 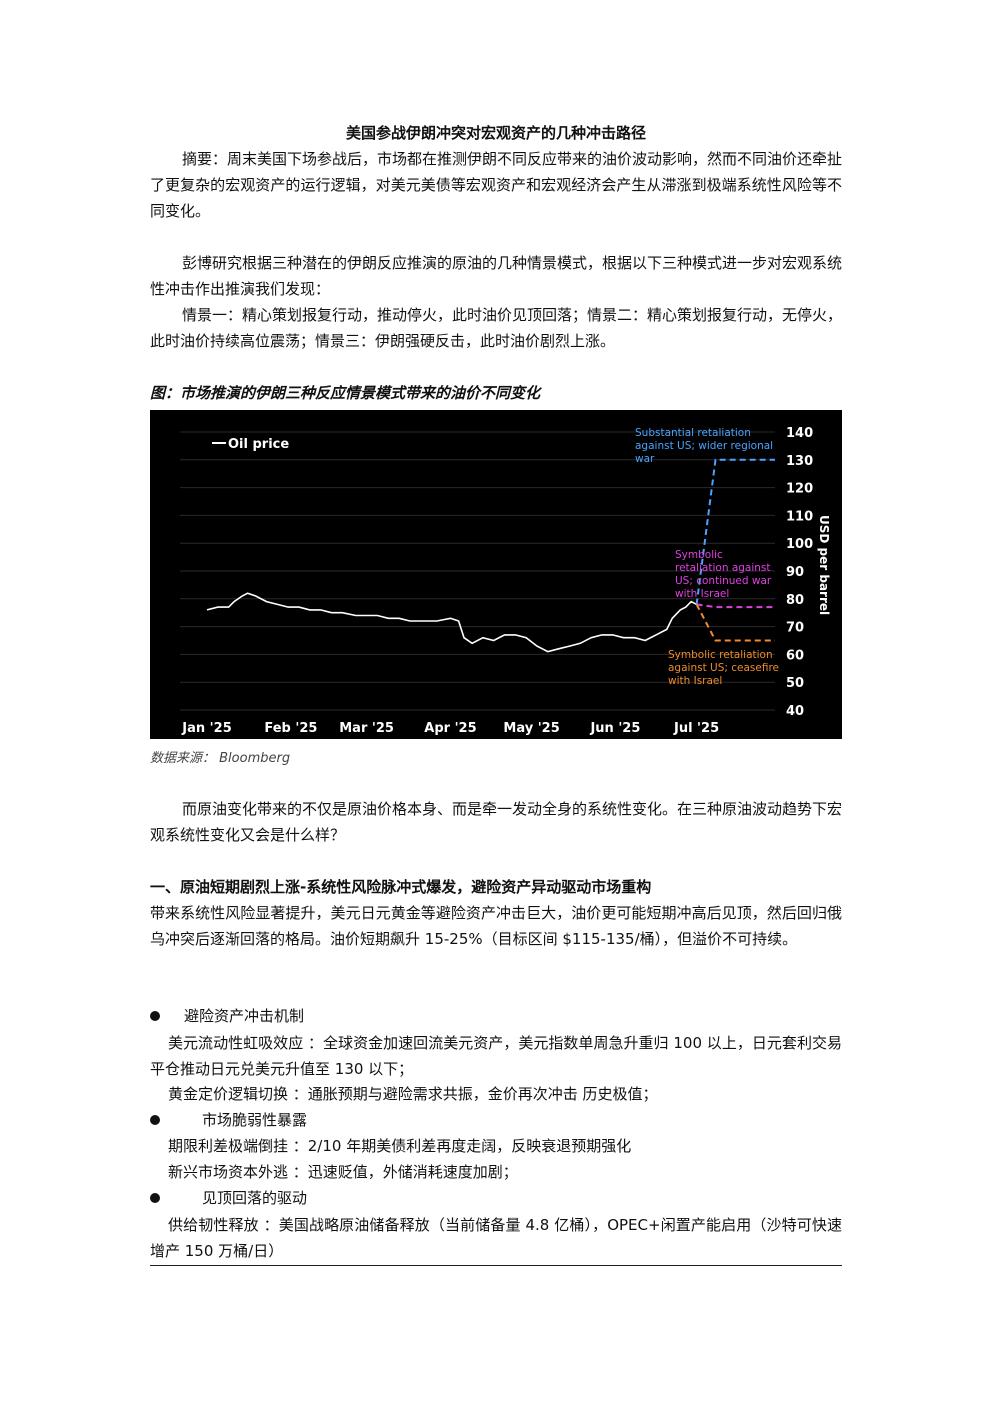 I want to click on scenario-annotation: against US; wider regional, so click(x=704, y=446).